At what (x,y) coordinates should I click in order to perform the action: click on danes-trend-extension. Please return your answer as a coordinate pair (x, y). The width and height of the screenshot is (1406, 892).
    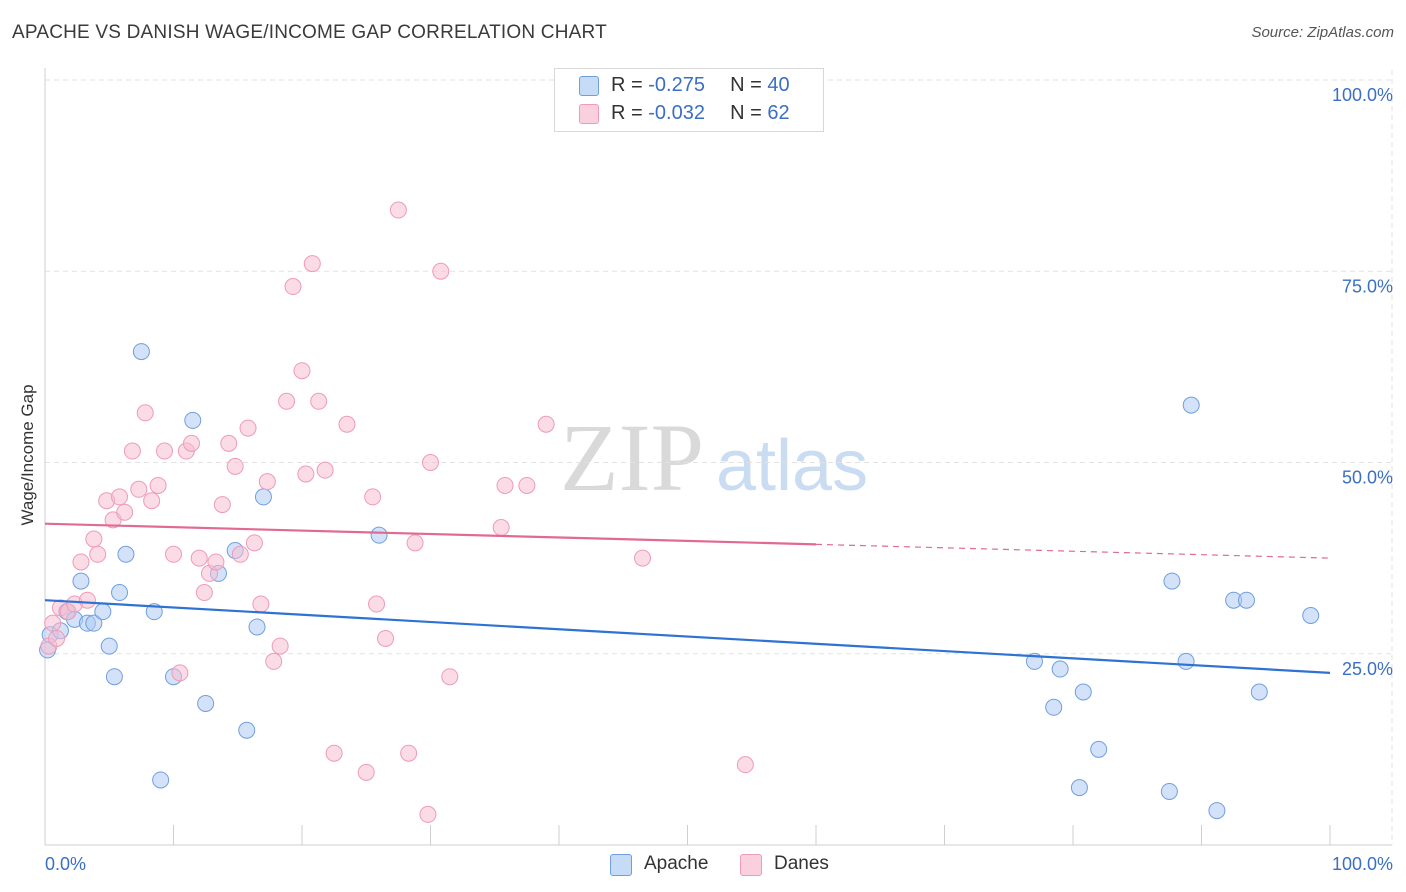
    Looking at the image, I should click on (1073, 551).